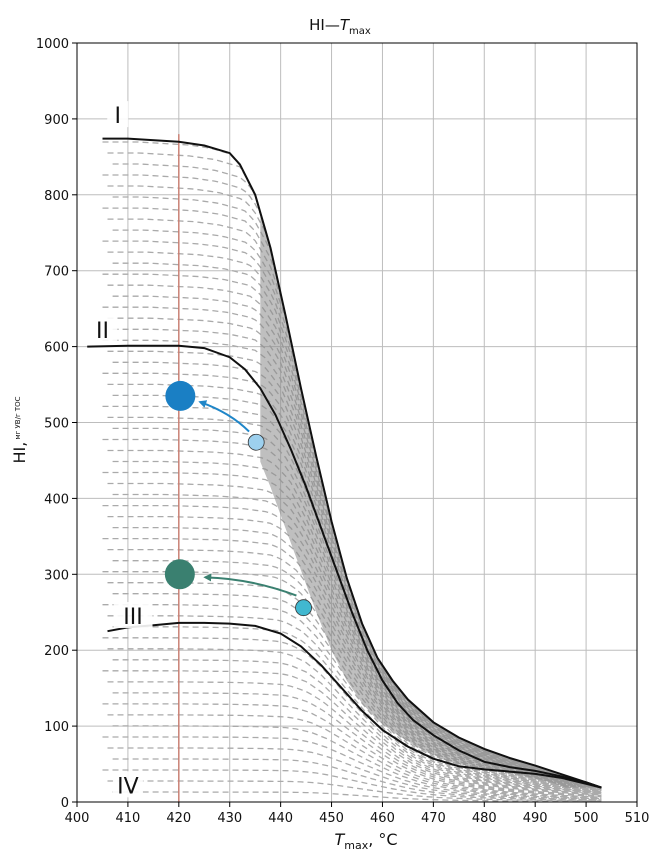 This screenshot has width=650, height=850. I want to click on y-tick-label: 200, so click(56, 651).